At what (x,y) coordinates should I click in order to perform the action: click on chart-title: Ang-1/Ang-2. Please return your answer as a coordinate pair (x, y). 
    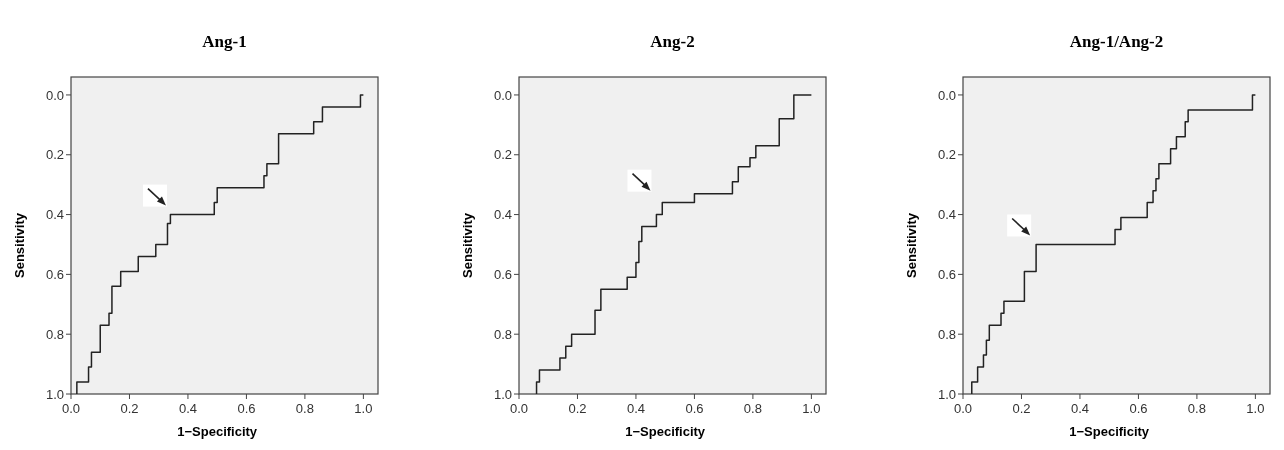
    Looking at the image, I should click on (1116, 41).